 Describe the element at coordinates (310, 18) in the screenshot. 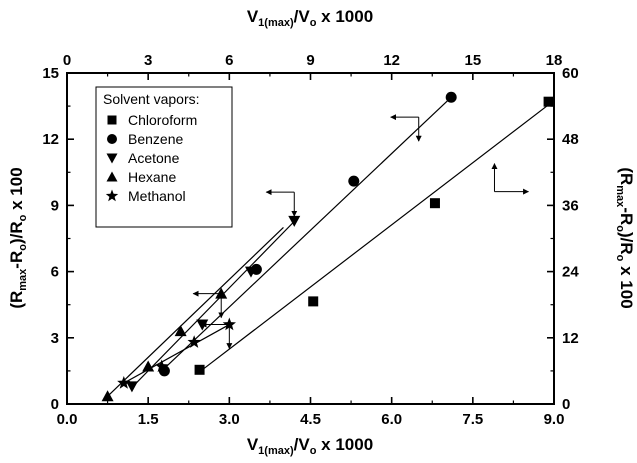

I see `x-axis-top-title: V1(max)/Vo x 1000` at that location.